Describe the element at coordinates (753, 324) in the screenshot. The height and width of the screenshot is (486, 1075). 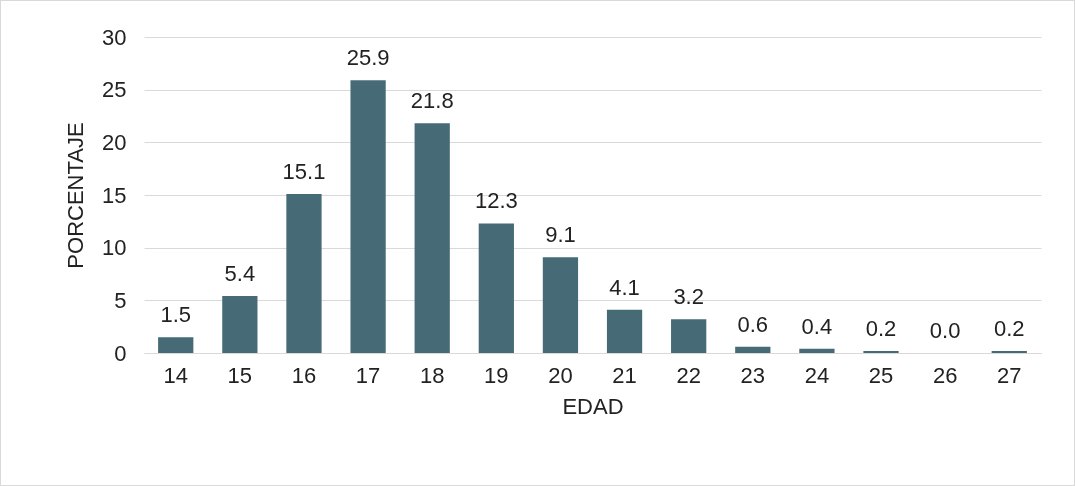
I see `data-label: 0.6` at that location.